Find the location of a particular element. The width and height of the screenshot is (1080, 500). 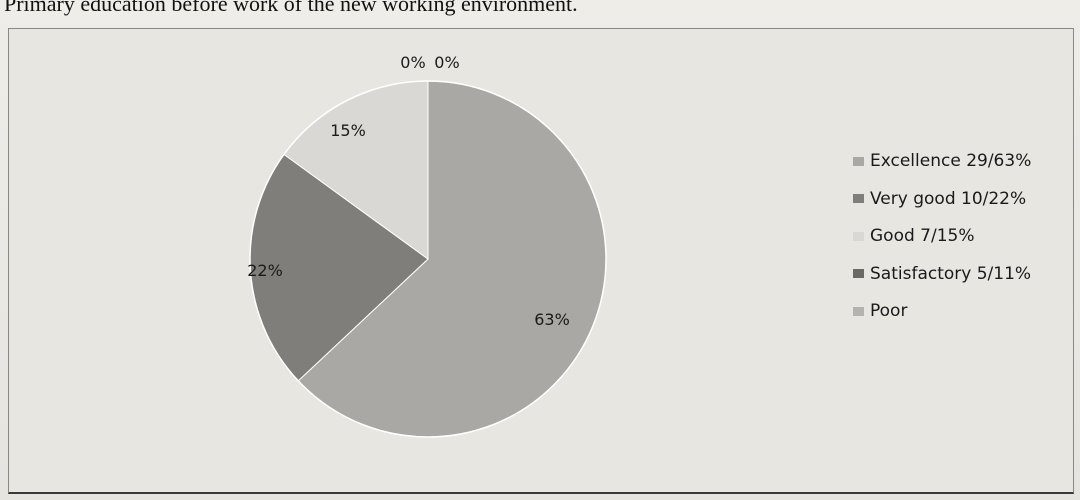

legend-label: Poor is located at coordinates (889, 311).